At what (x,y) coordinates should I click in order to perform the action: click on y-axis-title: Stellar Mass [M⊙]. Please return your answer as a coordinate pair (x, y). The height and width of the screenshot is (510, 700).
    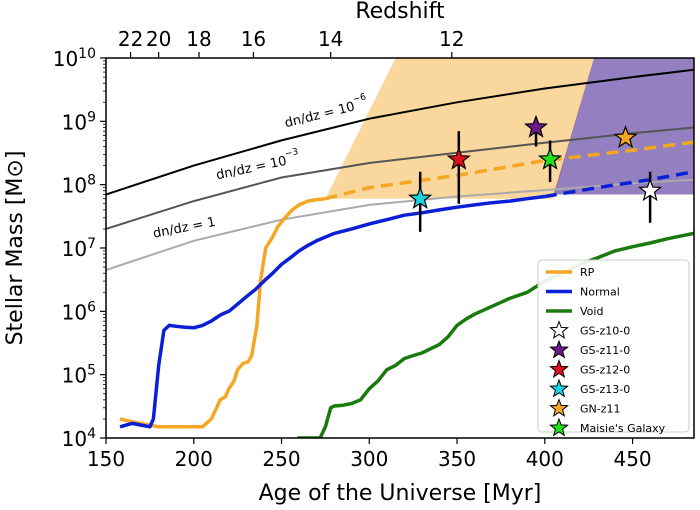
    Looking at the image, I should click on (15, 248).